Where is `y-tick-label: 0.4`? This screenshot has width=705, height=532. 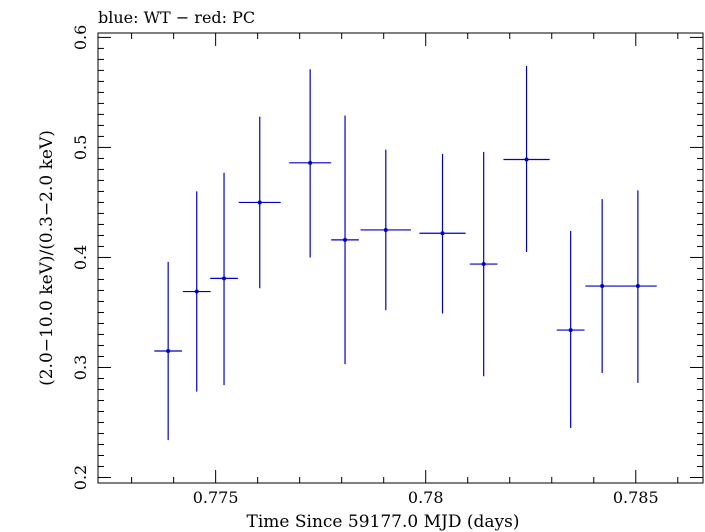
y-tick-label: 0.4 is located at coordinates (80, 257).